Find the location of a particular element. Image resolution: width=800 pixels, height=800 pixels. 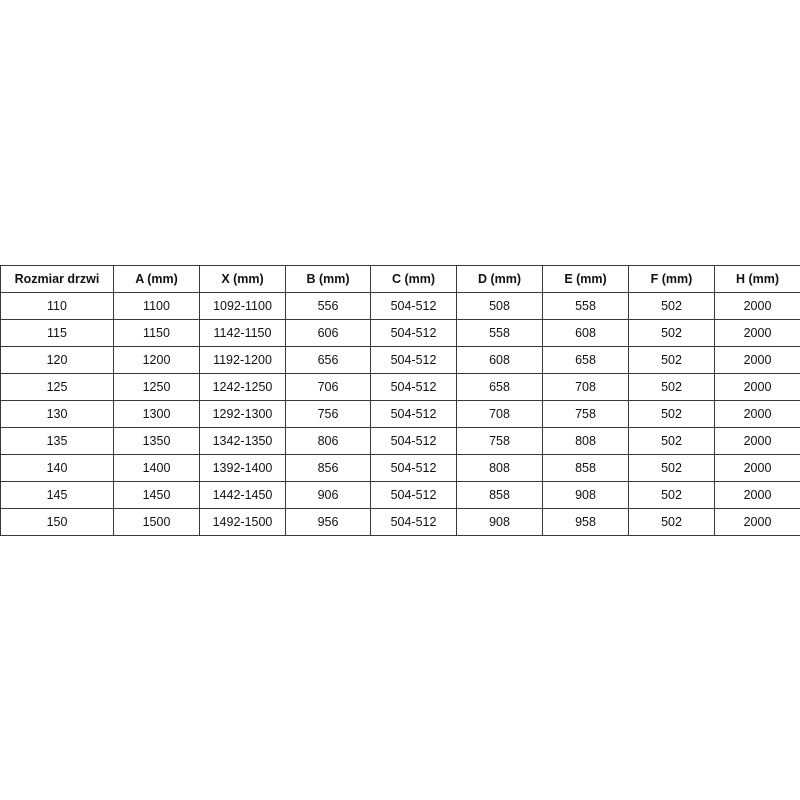

table-row: 140 1400 1392-1400 856 504-512 808 858 502 2000 is located at coordinates (400, 468).